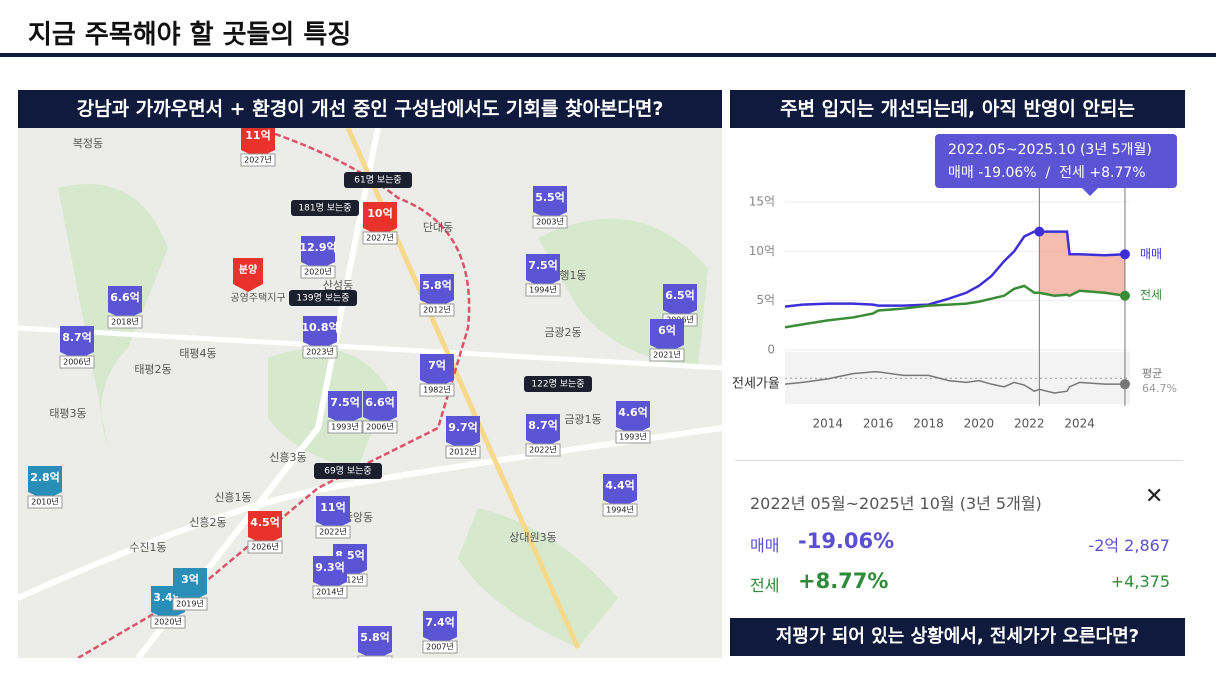  I want to click on tooltip, so click(1056, 161).